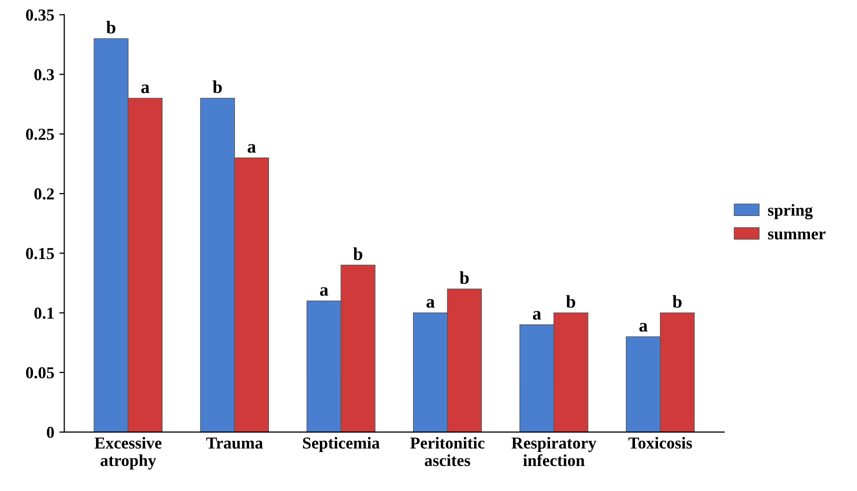  I want to click on y-tick-label: 0.35, so click(40, 15).